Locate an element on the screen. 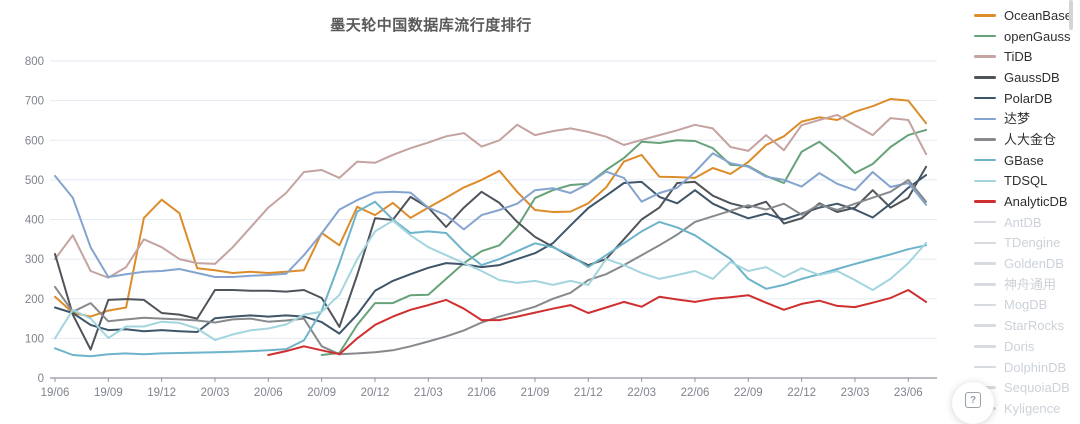 Image resolution: width=1080 pixels, height=424 pixels. x-tick-label: 19/09 is located at coordinates (108, 393).